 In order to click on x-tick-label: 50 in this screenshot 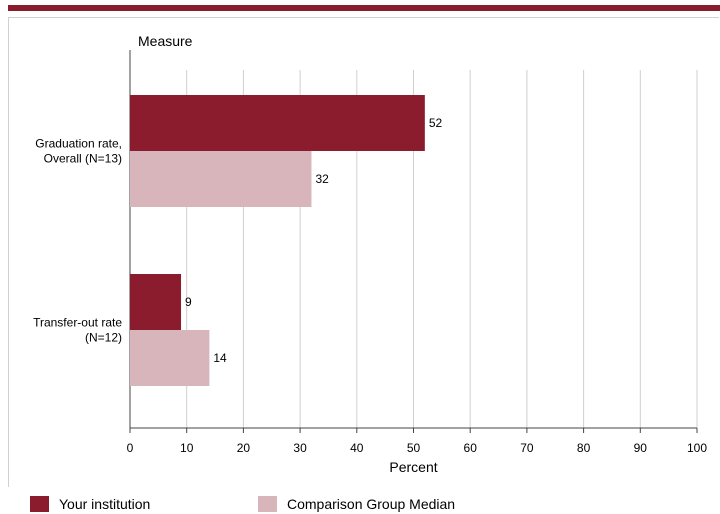, I will do `click(414, 448)`.